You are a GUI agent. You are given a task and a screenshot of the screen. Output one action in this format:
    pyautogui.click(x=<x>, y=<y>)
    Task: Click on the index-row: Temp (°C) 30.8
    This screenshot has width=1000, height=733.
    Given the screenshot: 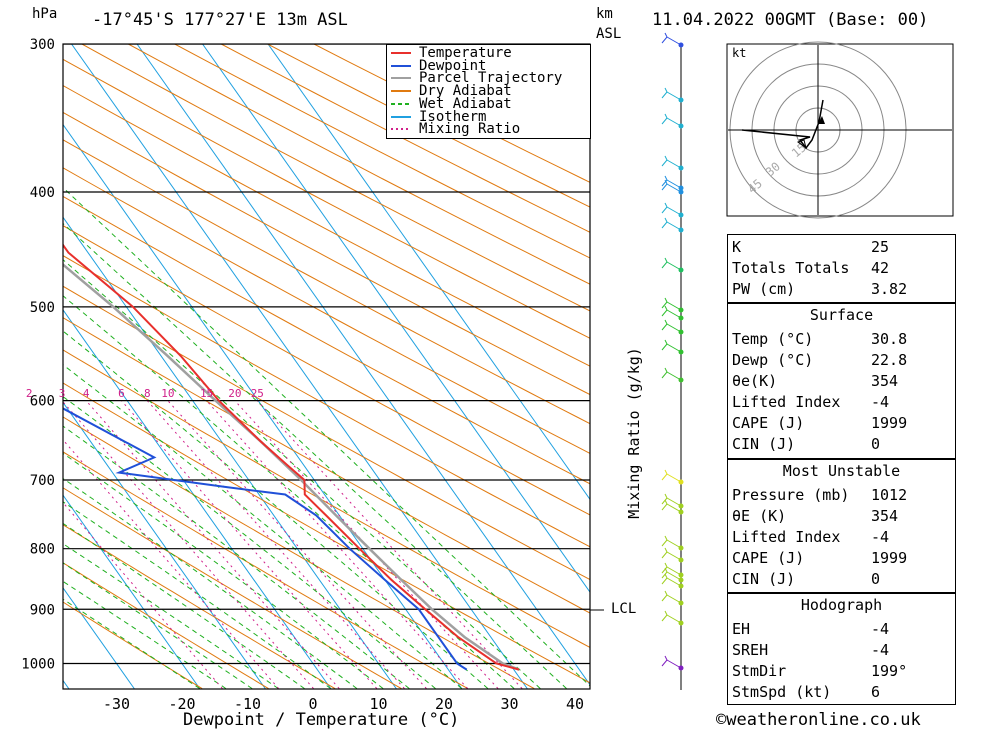 What is the action you would take?
    pyautogui.click(x=841, y=338)
    